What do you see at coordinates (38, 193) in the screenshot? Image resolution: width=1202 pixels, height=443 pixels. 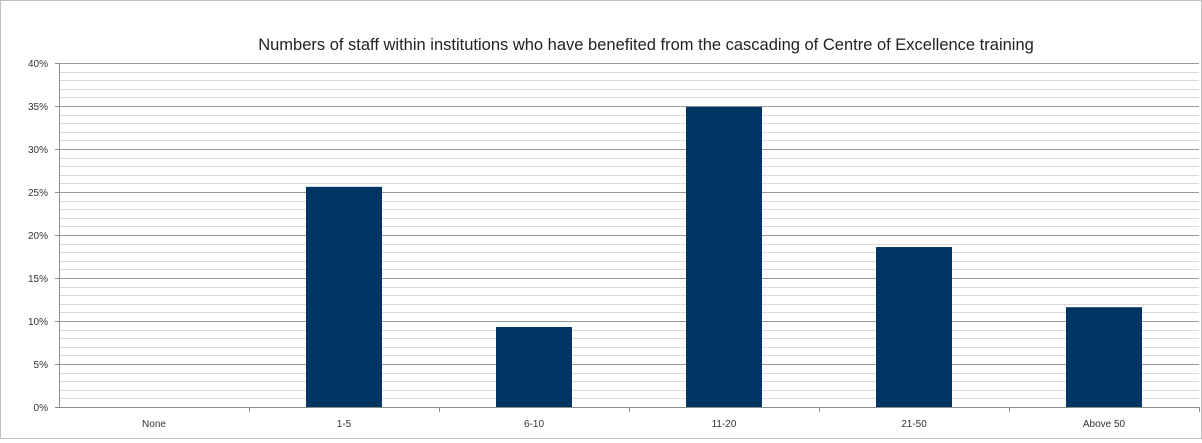 I see `y-tick-label: 25%` at bounding box center [38, 193].